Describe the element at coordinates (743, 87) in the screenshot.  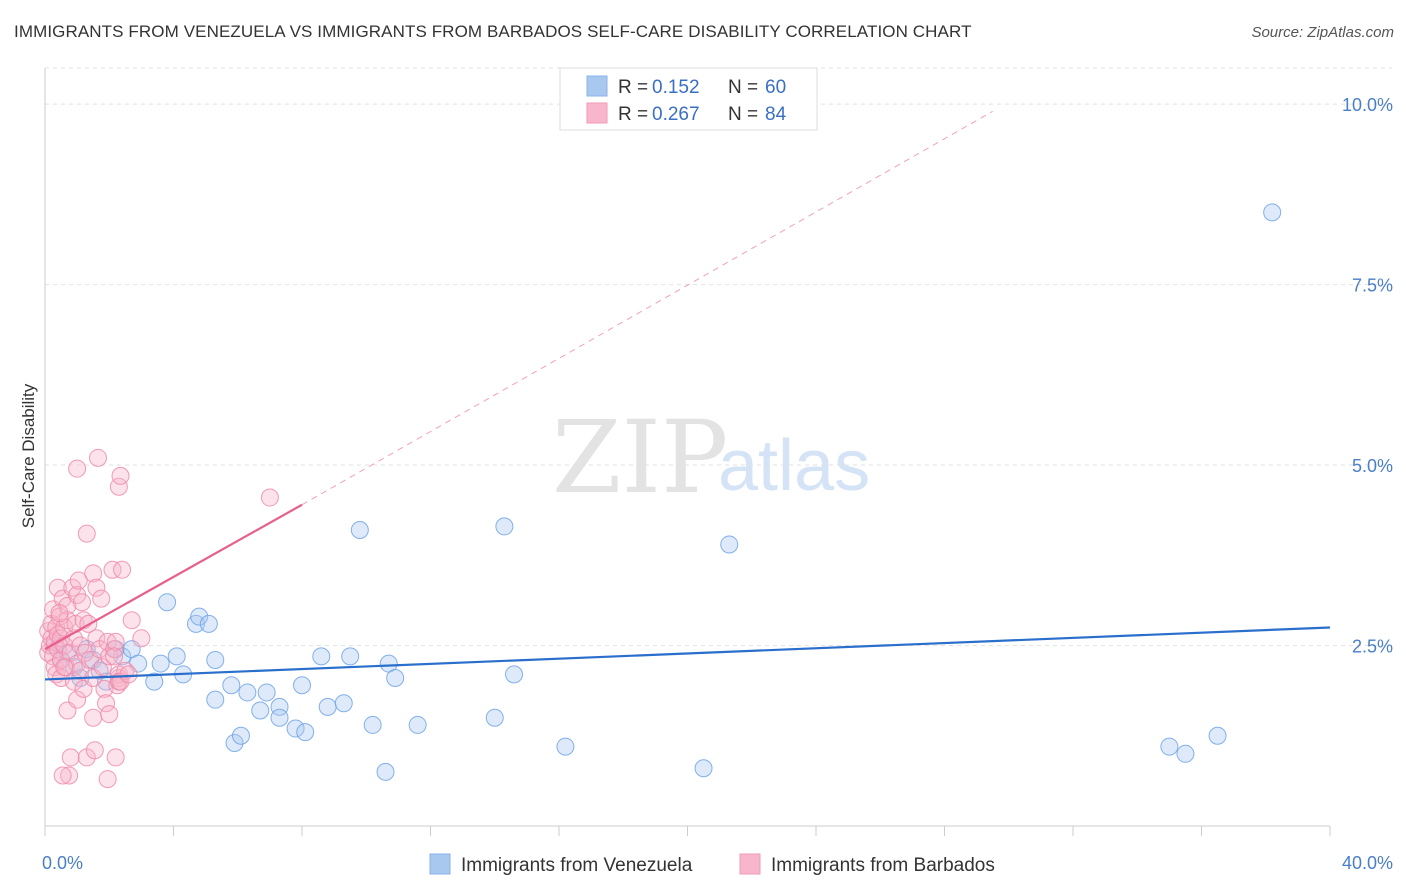
I see `legend-n-label-venezuela: N =` at that location.